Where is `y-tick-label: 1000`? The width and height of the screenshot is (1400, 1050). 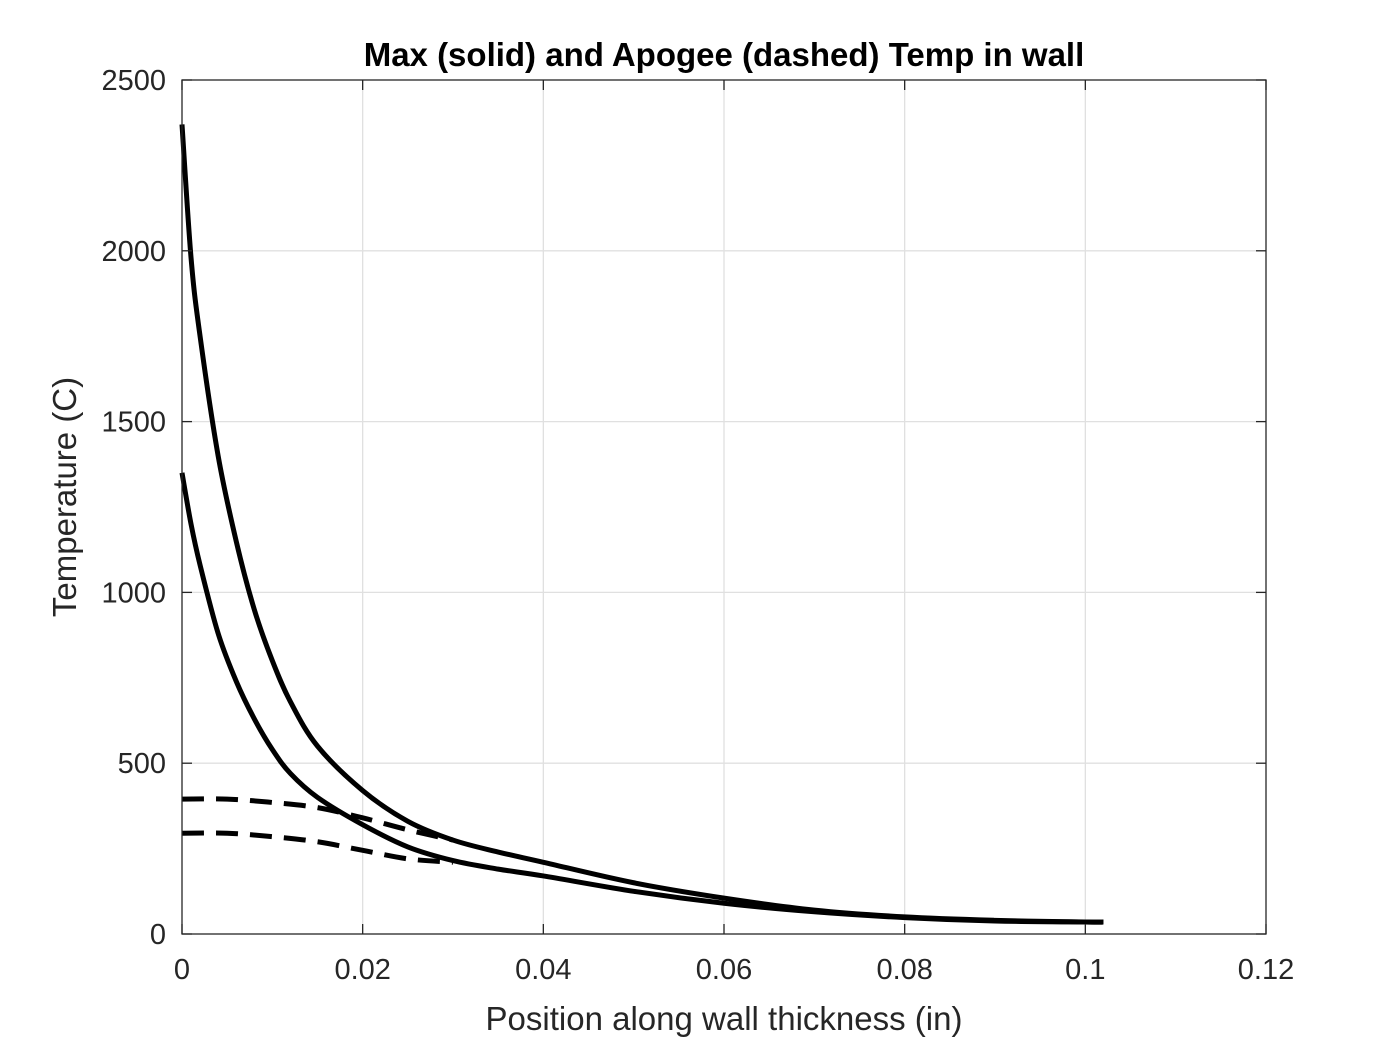
y-tick-label: 1000 is located at coordinates (133, 593).